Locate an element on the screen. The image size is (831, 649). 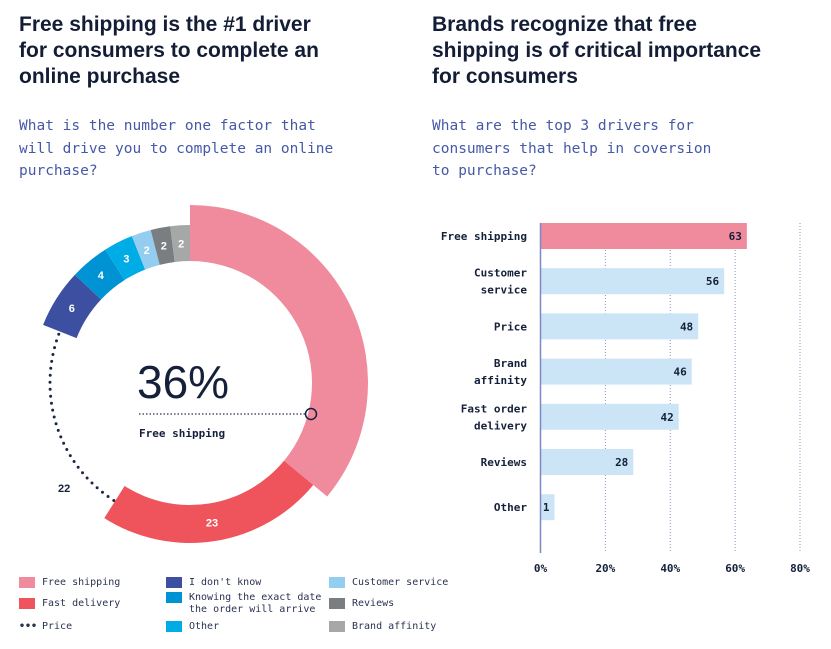
left-question-line: will drive you to complete an online is located at coordinates (176, 148).